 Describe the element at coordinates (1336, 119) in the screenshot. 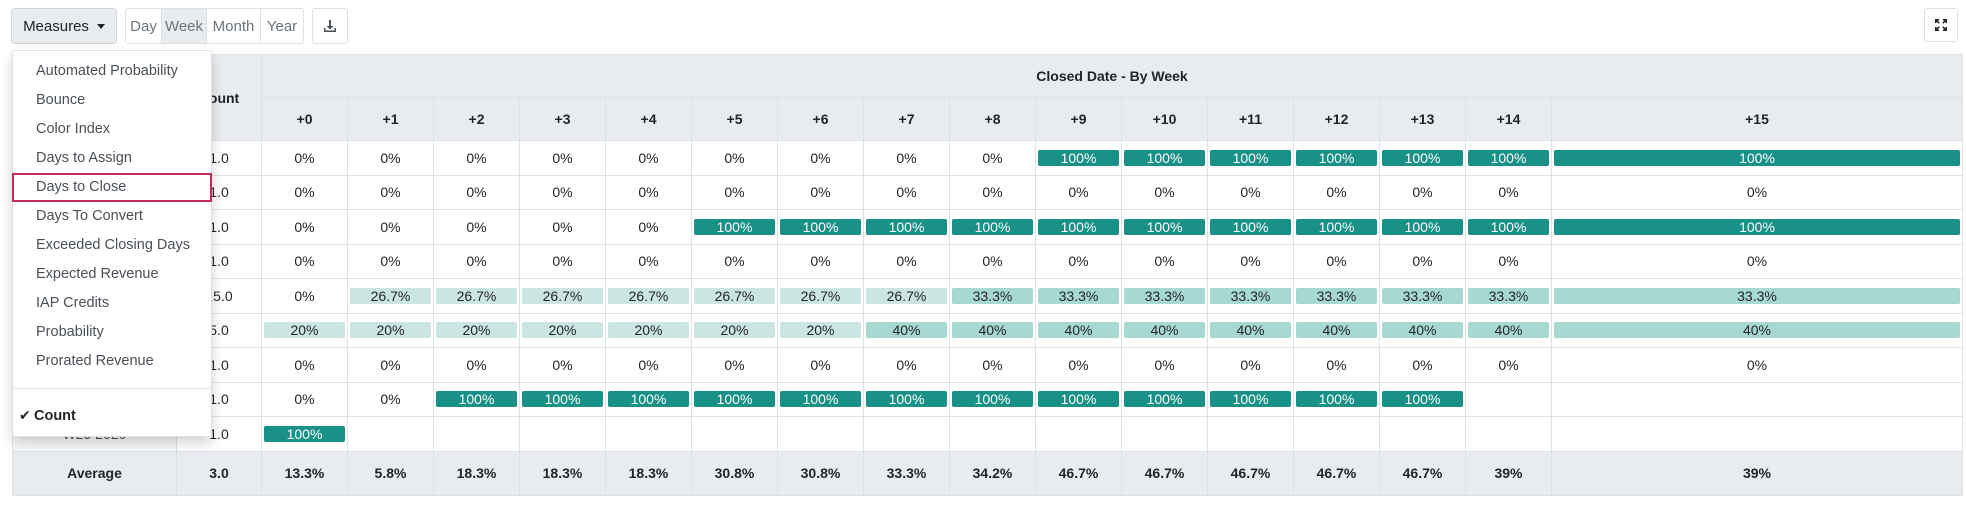

I see `column-header: +12` at that location.